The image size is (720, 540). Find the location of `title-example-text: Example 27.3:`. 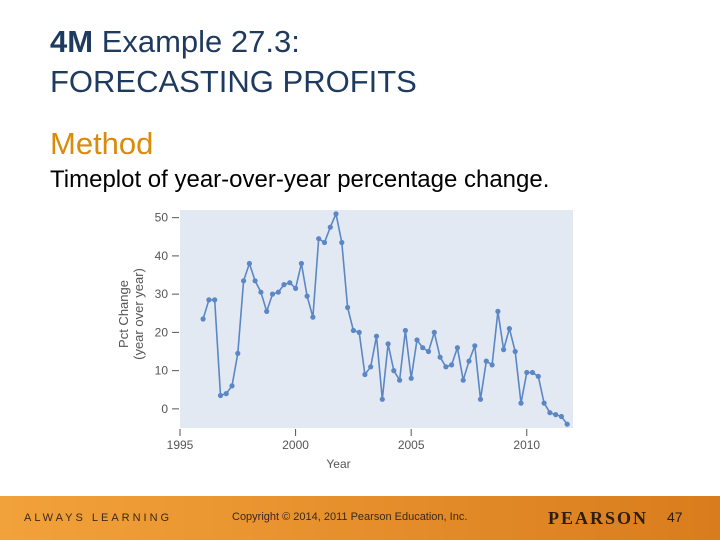

title-example-text: Example 27.3: is located at coordinates (196, 41).